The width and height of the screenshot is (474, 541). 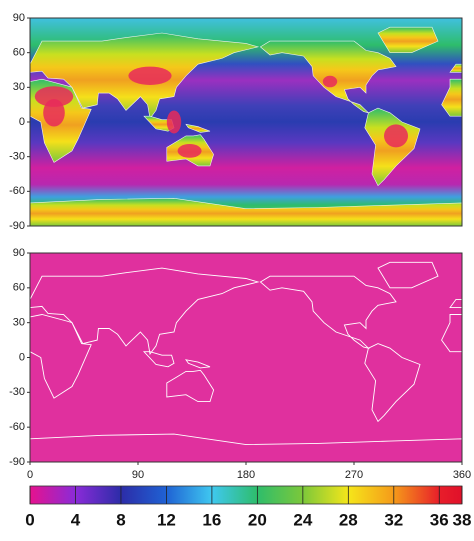 What do you see at coordinates (30, 475) in the screenshot?
I see `x-tick-label: 0` at bounding box center [30, 475].